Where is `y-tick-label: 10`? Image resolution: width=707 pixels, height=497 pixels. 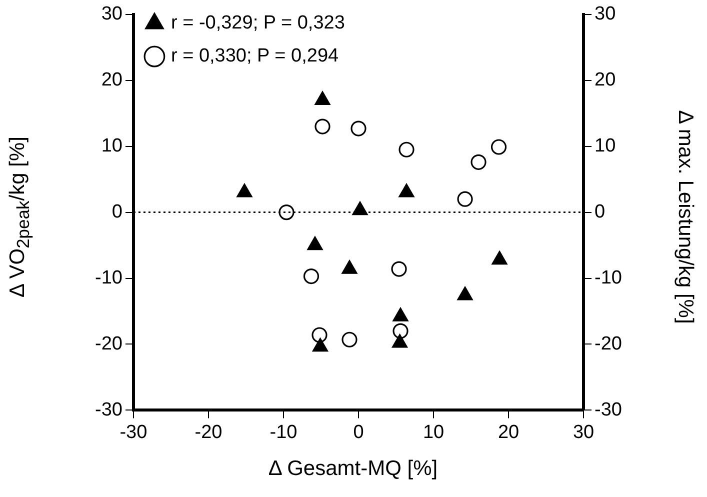 y-tick-label: 10 is located at coordinates (111, 146).